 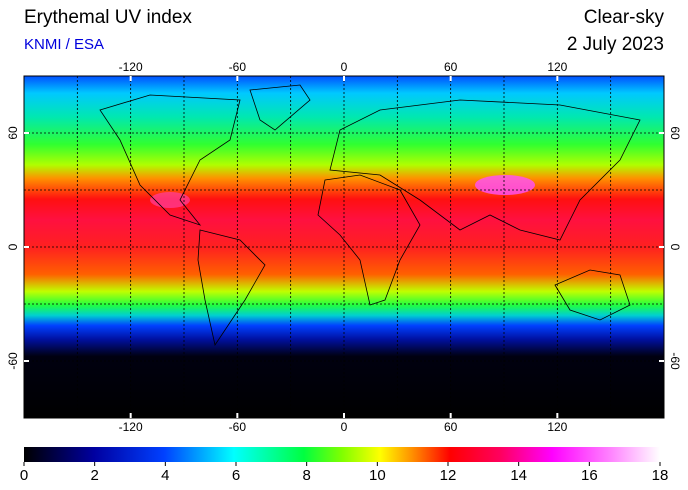 What do you see at coordinates (615, 44) in the screenshot?
I see `date: 2 July 2023` at bounding box center [615, 44].